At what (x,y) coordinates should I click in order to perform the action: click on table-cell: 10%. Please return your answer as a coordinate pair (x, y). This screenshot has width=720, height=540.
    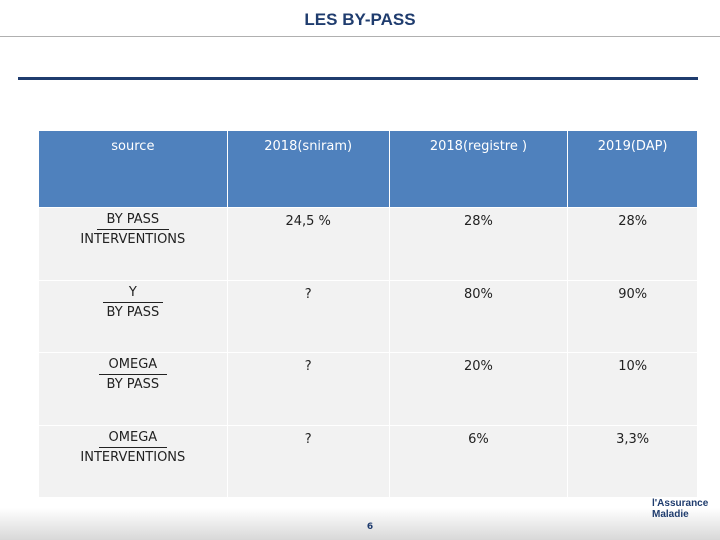
    Looking at the image, I should click on (632, 389).